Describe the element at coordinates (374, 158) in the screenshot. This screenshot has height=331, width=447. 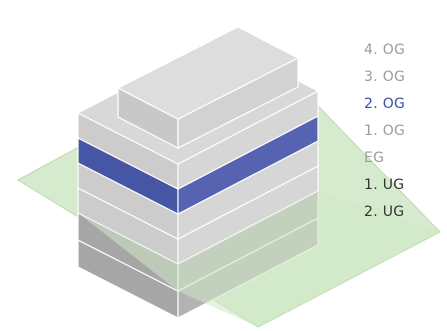
I see `floor-label-eg: EG` at that location.